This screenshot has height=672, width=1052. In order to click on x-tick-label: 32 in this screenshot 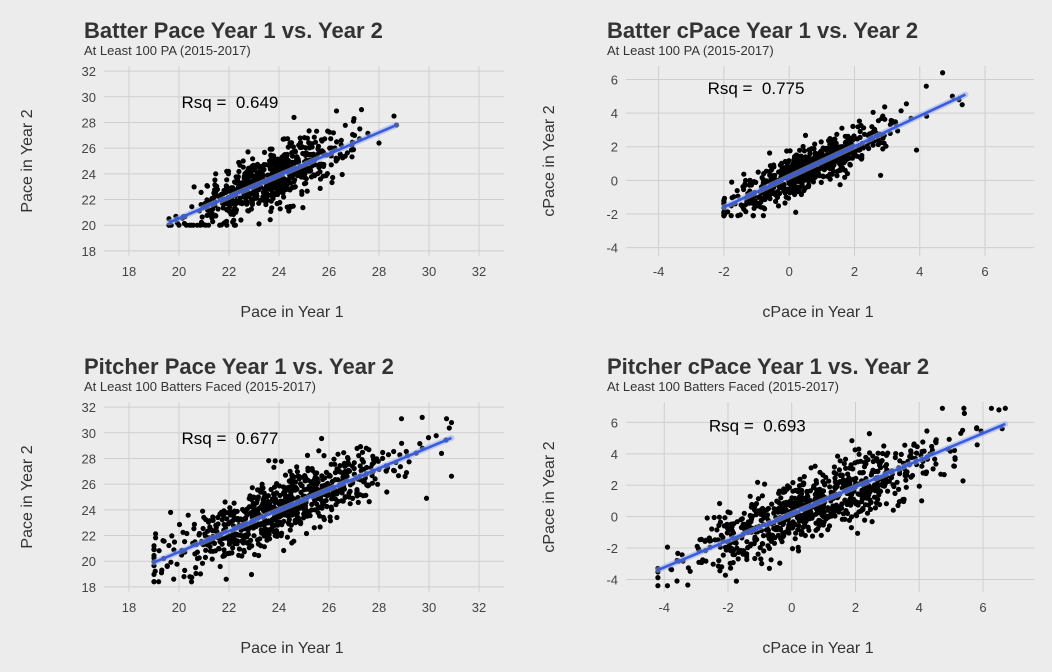, I will do `click(479, 607)`.